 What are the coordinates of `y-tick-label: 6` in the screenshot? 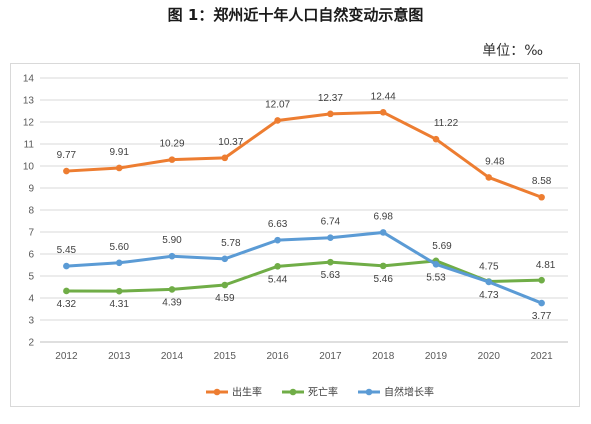 It's located at (31, 255).